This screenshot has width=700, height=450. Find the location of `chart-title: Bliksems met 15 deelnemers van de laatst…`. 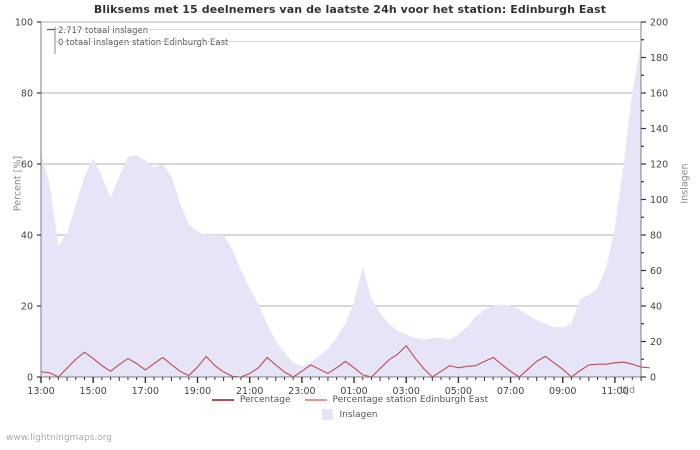

chart-title: Bliksems met 15 deelnemers van de laatst… is located at coordinates (350, 9).